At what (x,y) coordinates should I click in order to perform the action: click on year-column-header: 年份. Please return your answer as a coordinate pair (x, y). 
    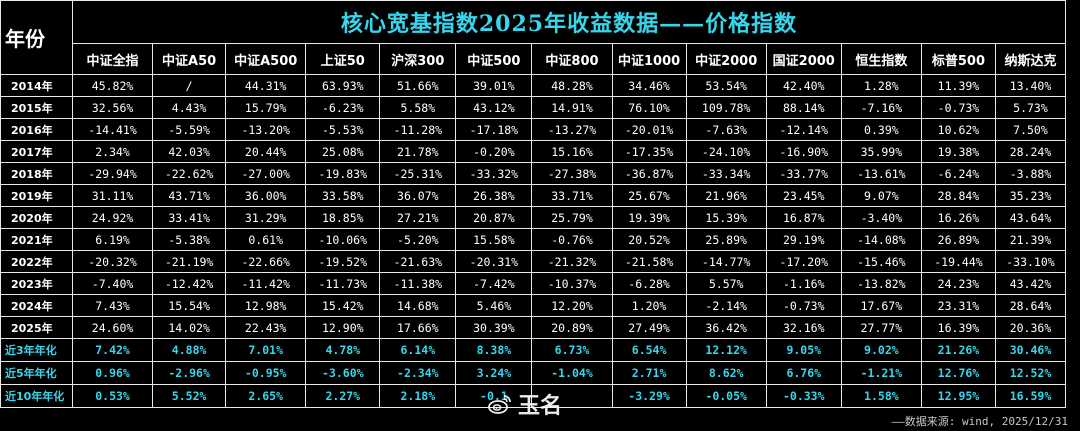
    Looking at the image, I should click on (36, 37).